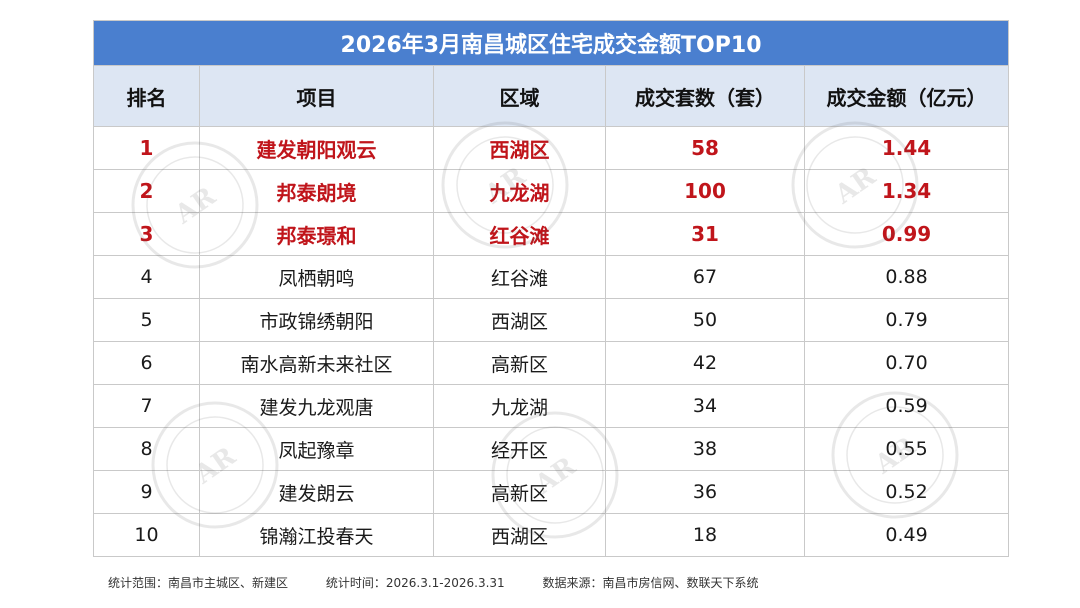 The width and height of the screenshot is (1080, 608). I want to click on project-cell: 邦泰朗境, so click(316, 191).